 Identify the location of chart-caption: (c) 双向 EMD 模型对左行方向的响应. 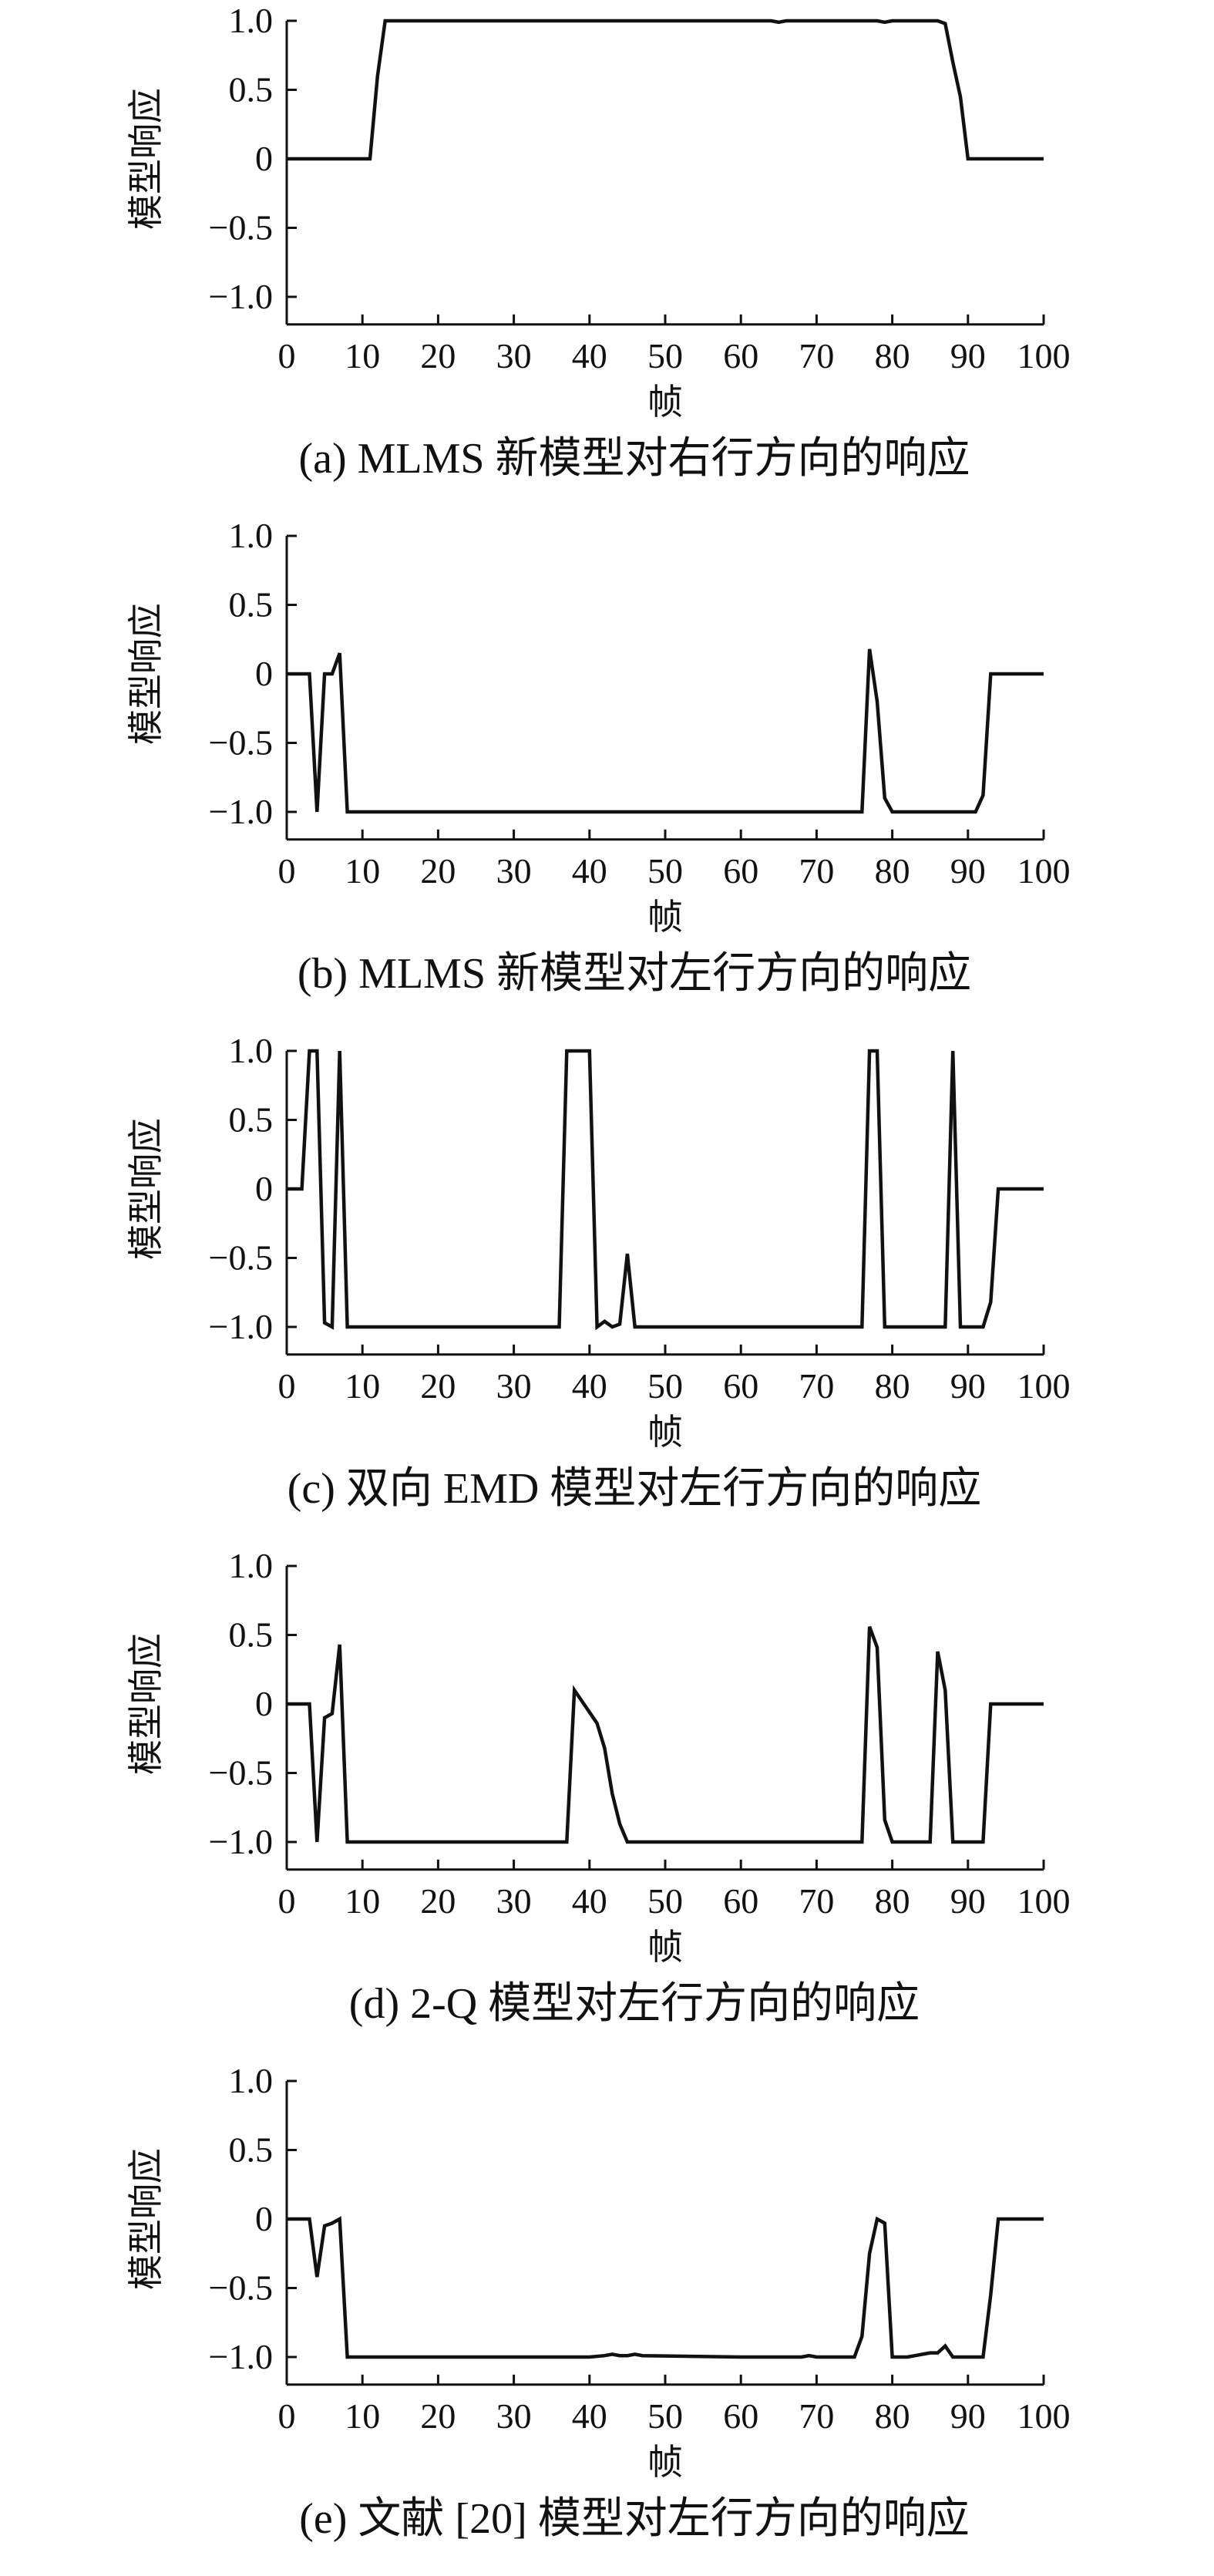
(635, 1489).